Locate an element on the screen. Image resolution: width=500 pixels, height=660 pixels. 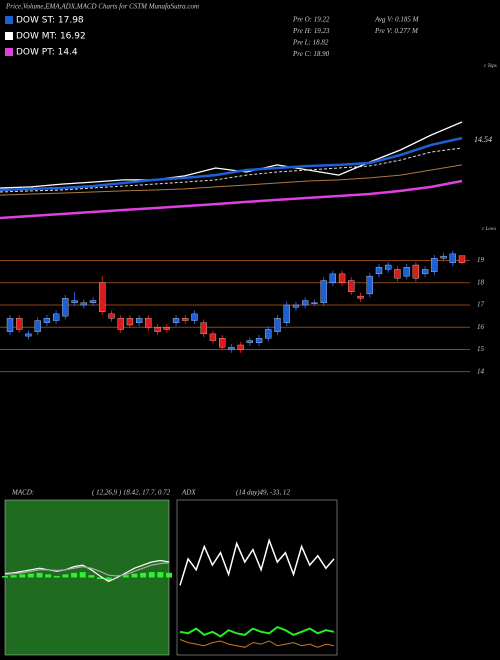
legend-label: DOW ST: 17.98 is located at coordinates (50, 21).